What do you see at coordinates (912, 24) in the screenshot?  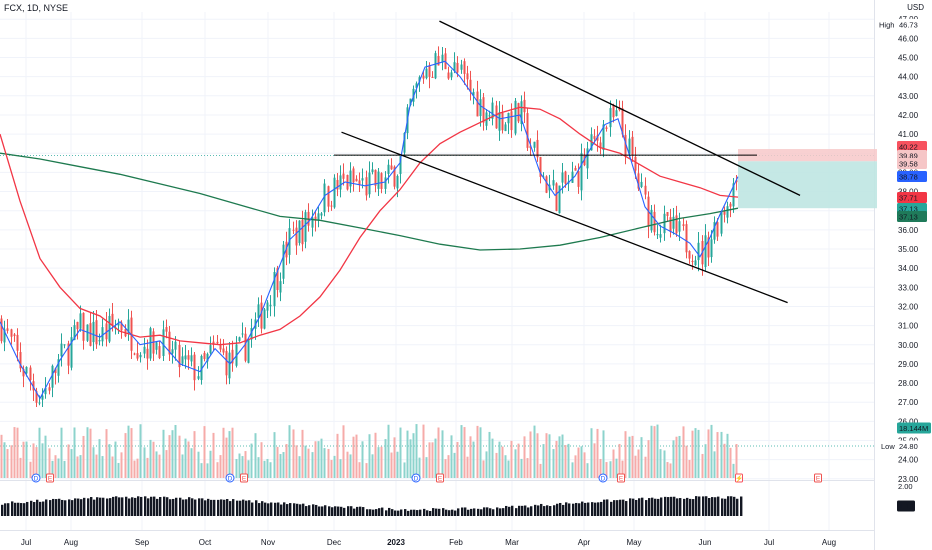 I see `high-value-bg` at bounding box center [912, 24].